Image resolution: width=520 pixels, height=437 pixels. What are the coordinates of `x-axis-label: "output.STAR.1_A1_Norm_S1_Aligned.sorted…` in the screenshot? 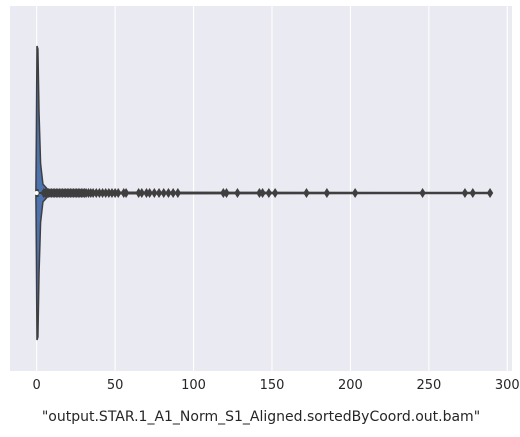 It's located at (261, 417).